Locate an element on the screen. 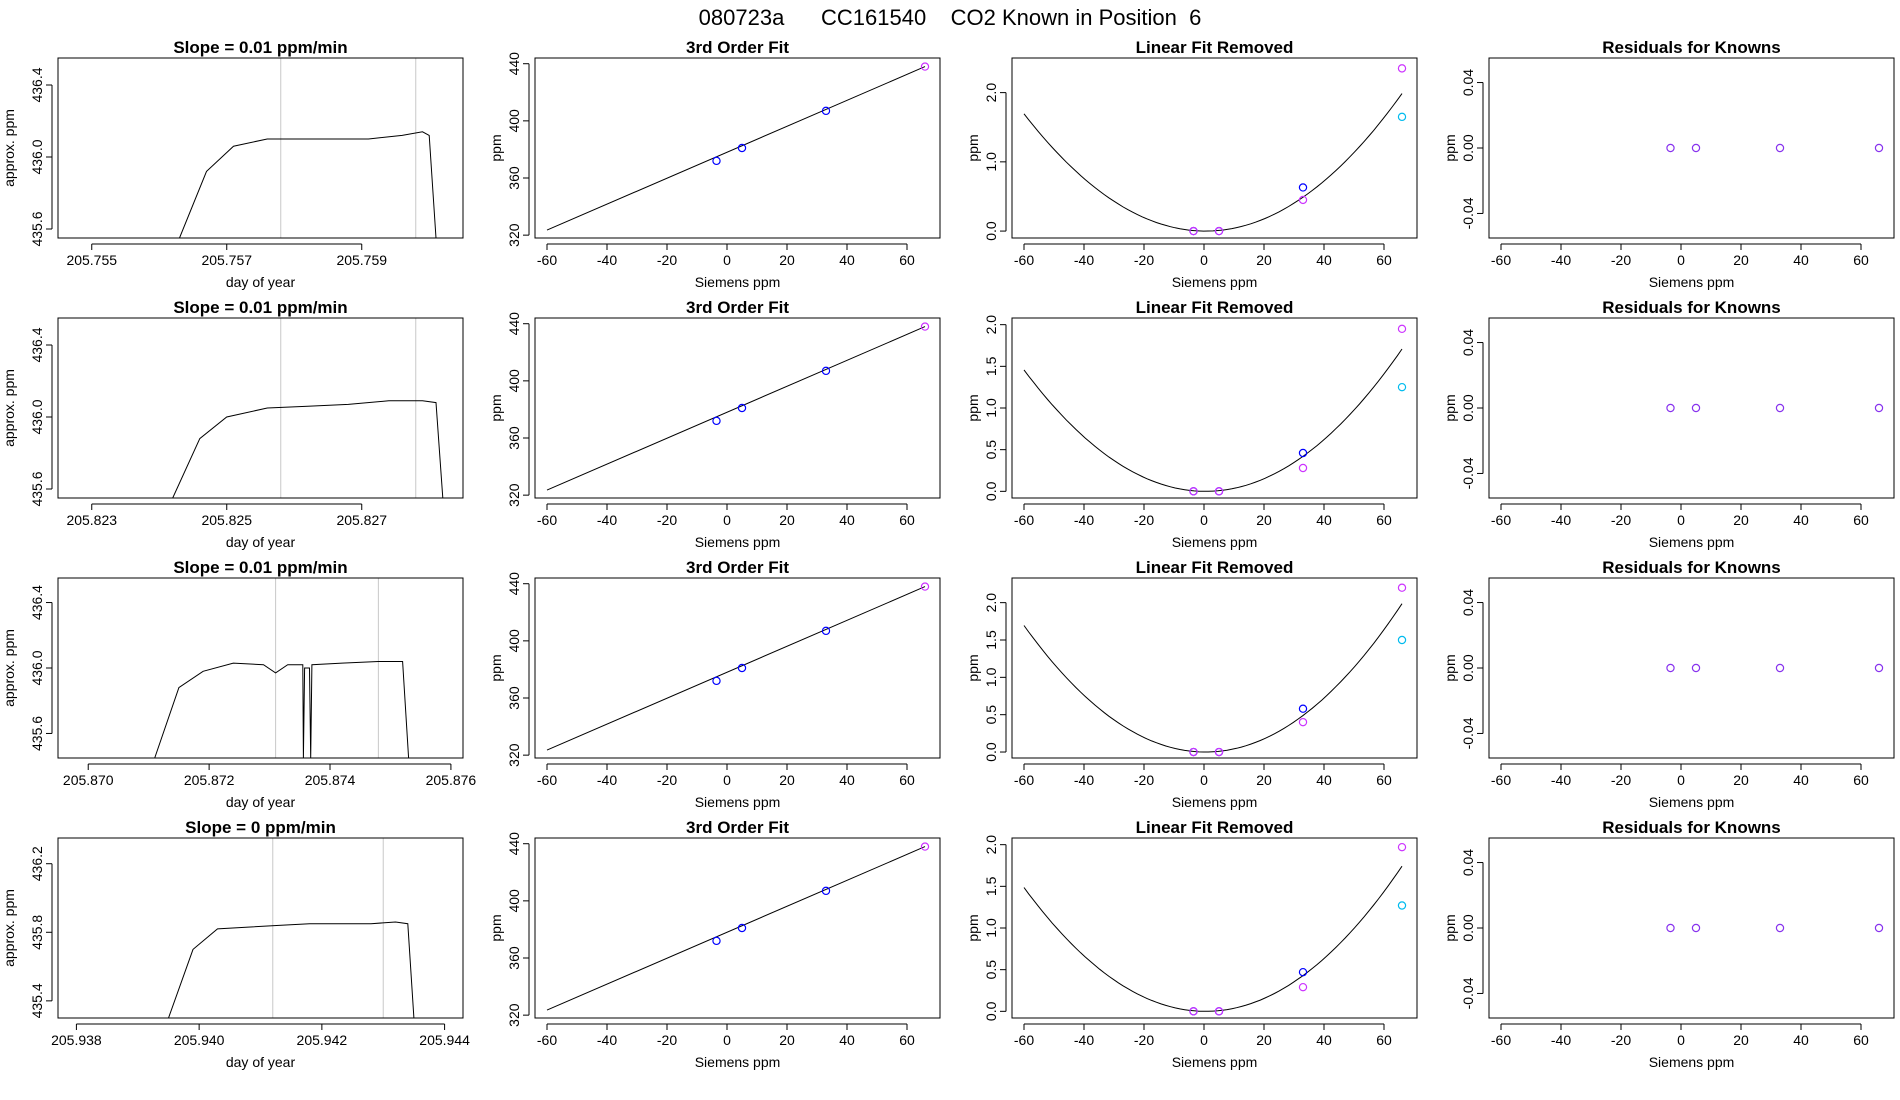  x-tick-label: 205.876 is located at coordinates (451, 780).